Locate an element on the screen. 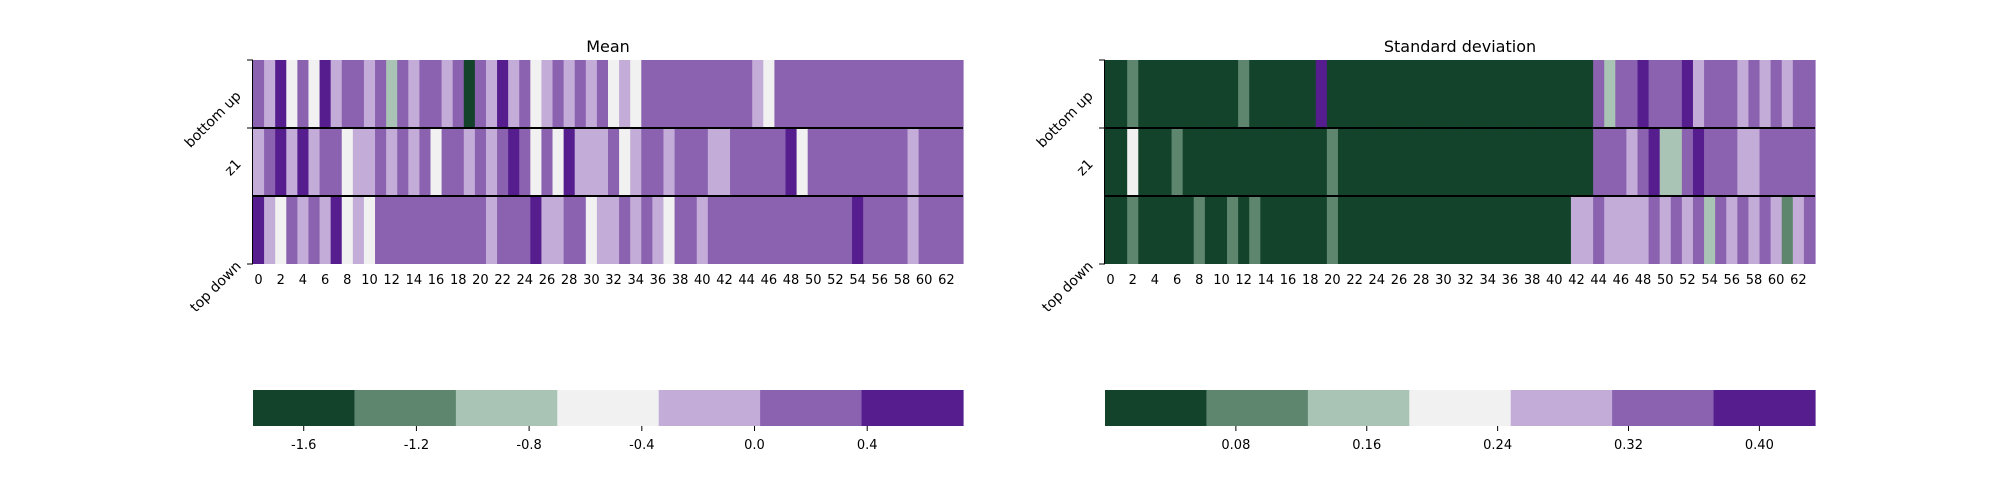  x-tick-label: 40 is located at coordinates (1554, 280).